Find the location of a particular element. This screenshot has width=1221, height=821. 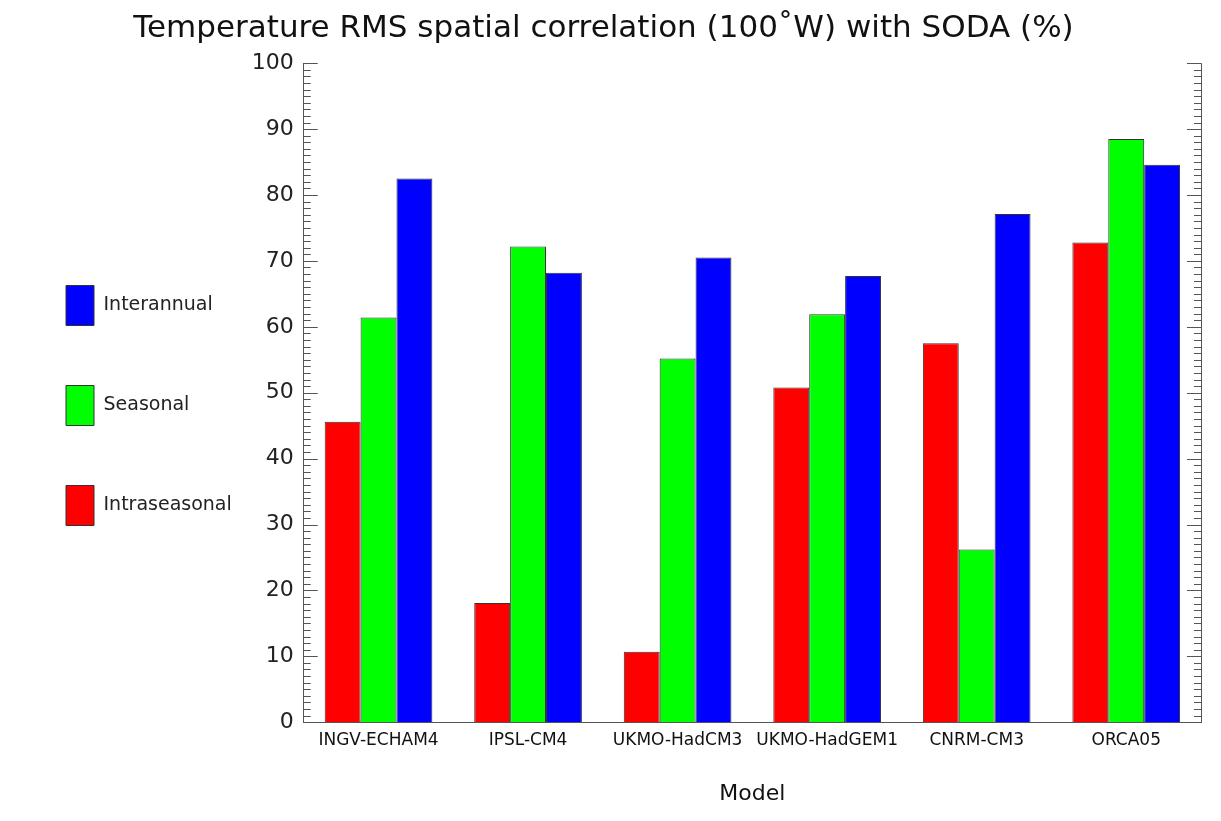

y-tick-label: 10 is located at coordinates (279, 655).